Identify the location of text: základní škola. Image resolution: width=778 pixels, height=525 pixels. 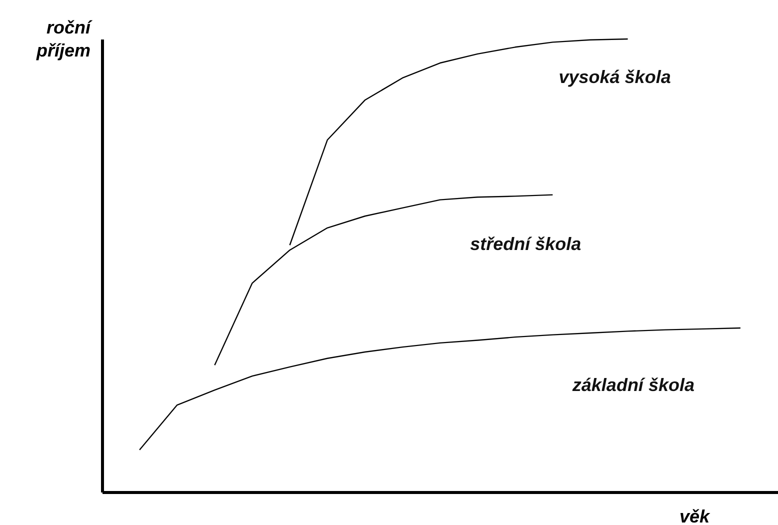
(632, 385).